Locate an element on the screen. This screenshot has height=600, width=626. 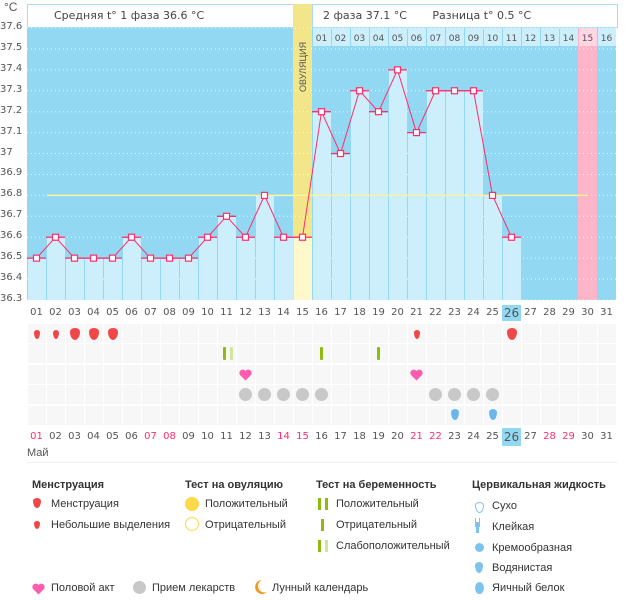
y-tick-label: 36.4 is located at coordinates (11, 278).